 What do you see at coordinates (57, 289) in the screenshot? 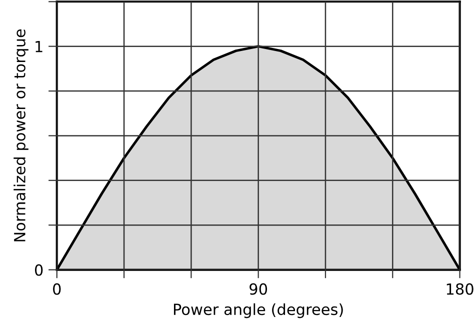
I see `x-tick-label: 0` at bounding box center [57, 289].